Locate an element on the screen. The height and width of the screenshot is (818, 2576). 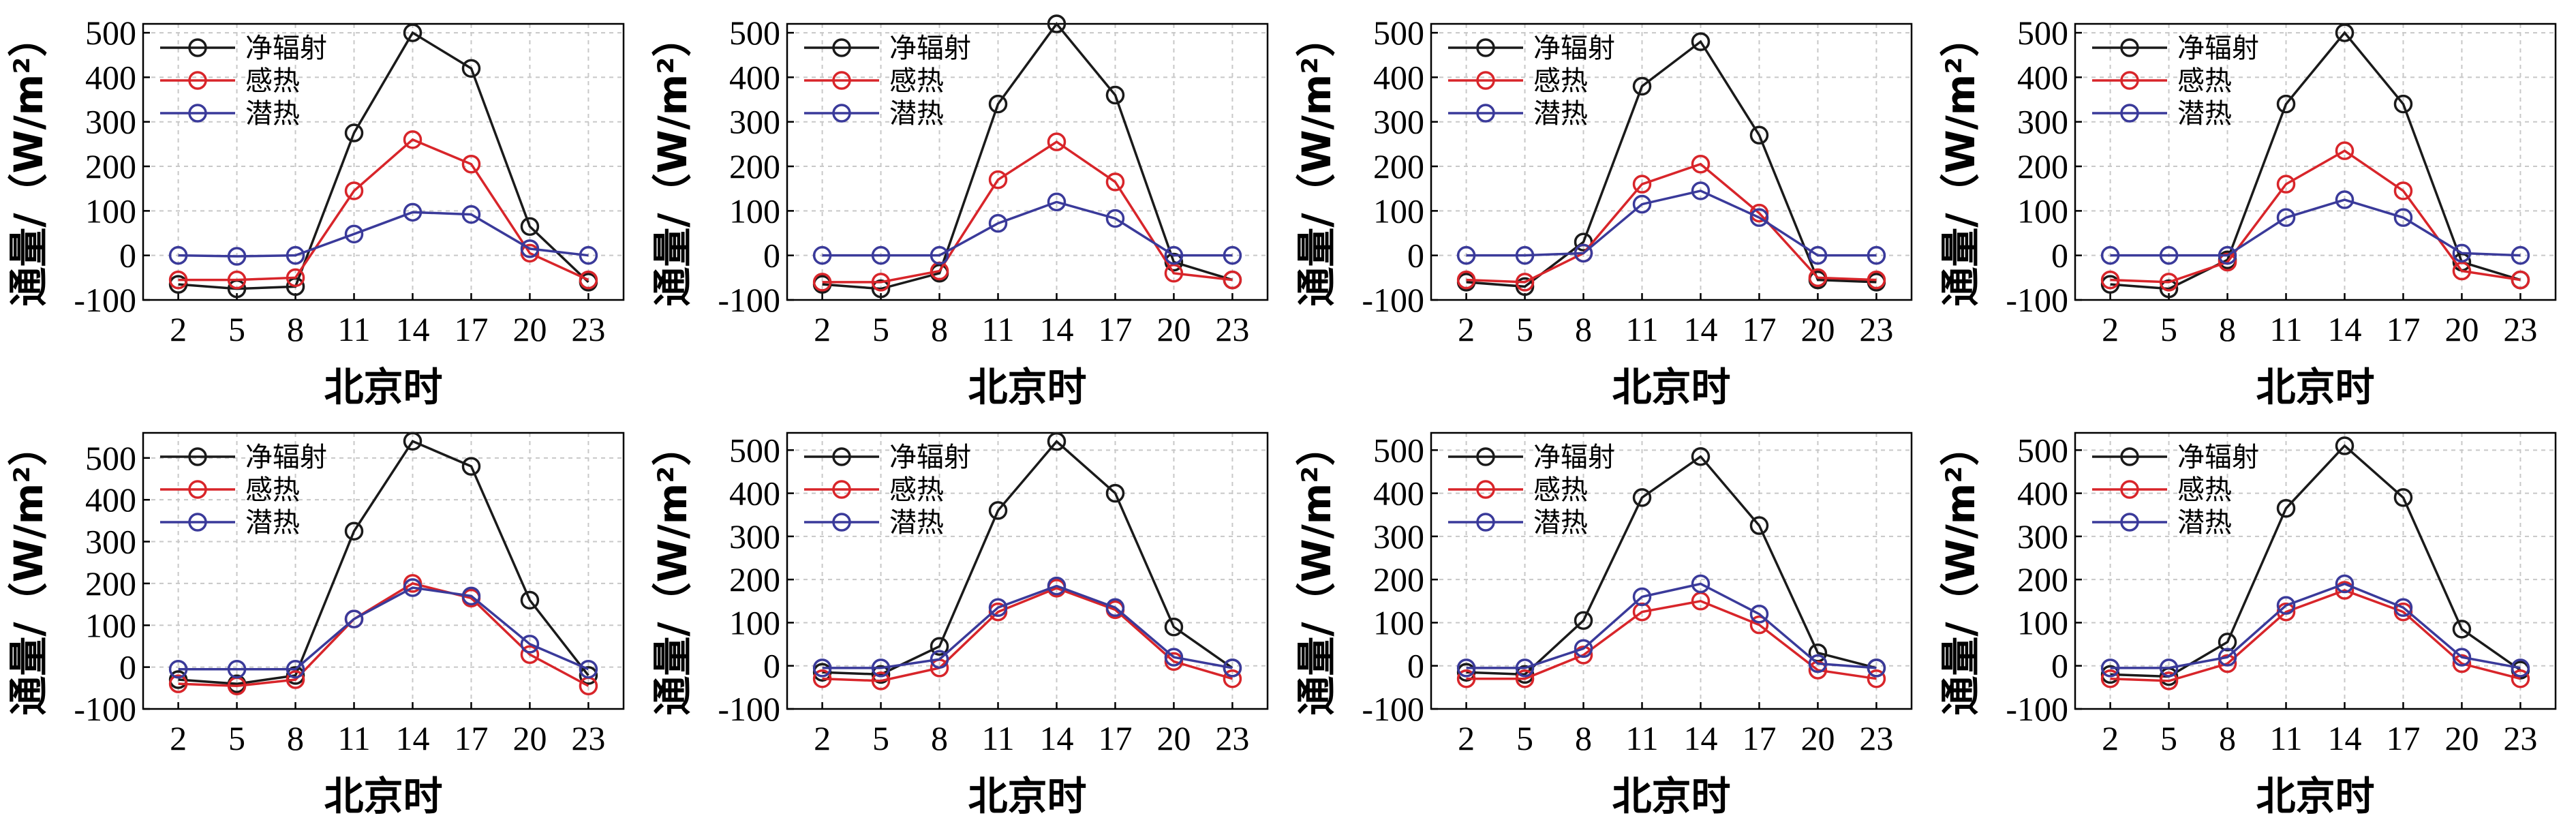
legend-label: 潜热 is located at coordinates (917, 523).